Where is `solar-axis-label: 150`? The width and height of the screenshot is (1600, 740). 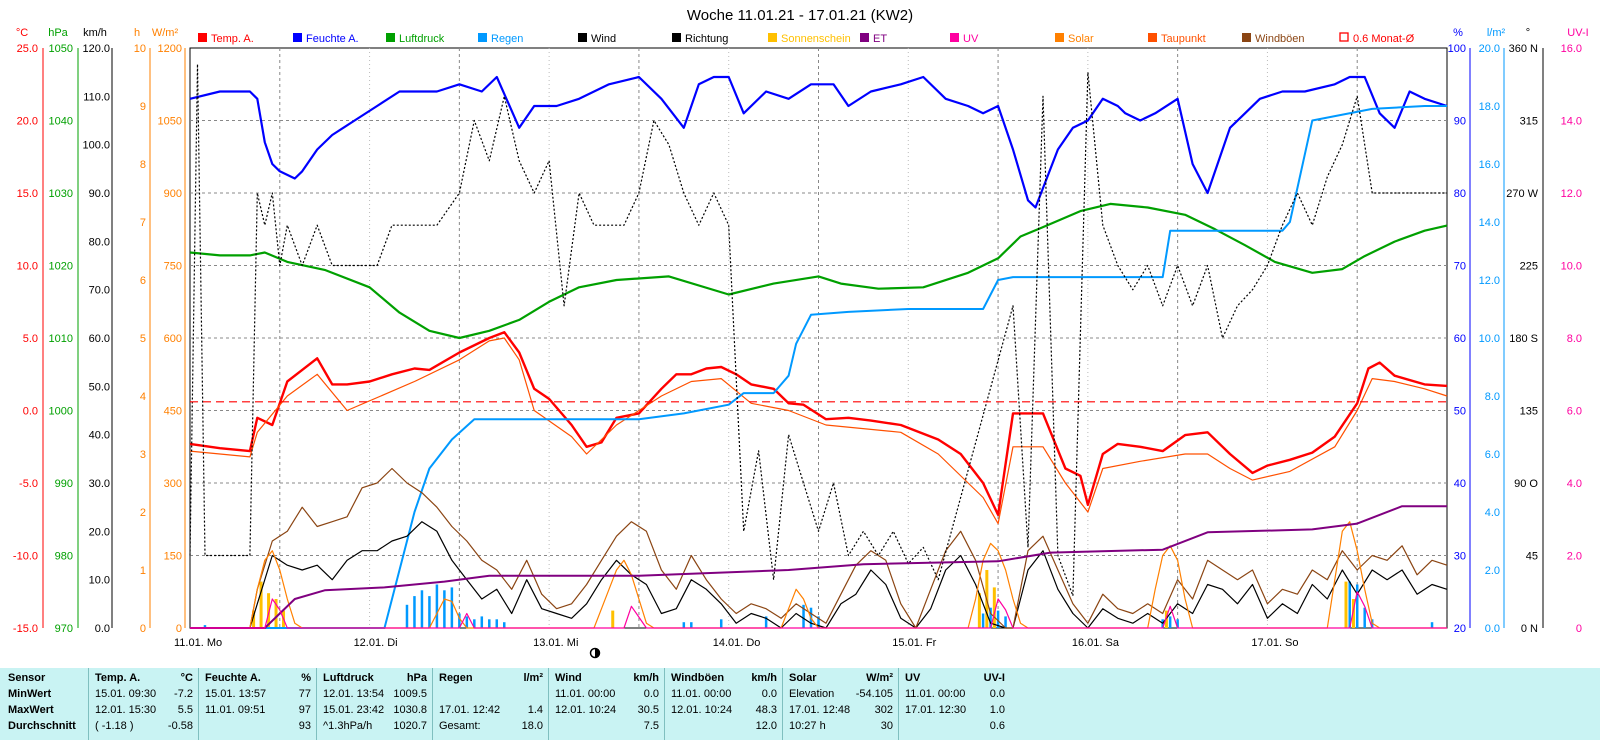
solar-axis-label: 150 is located at coordinates (173, 557).